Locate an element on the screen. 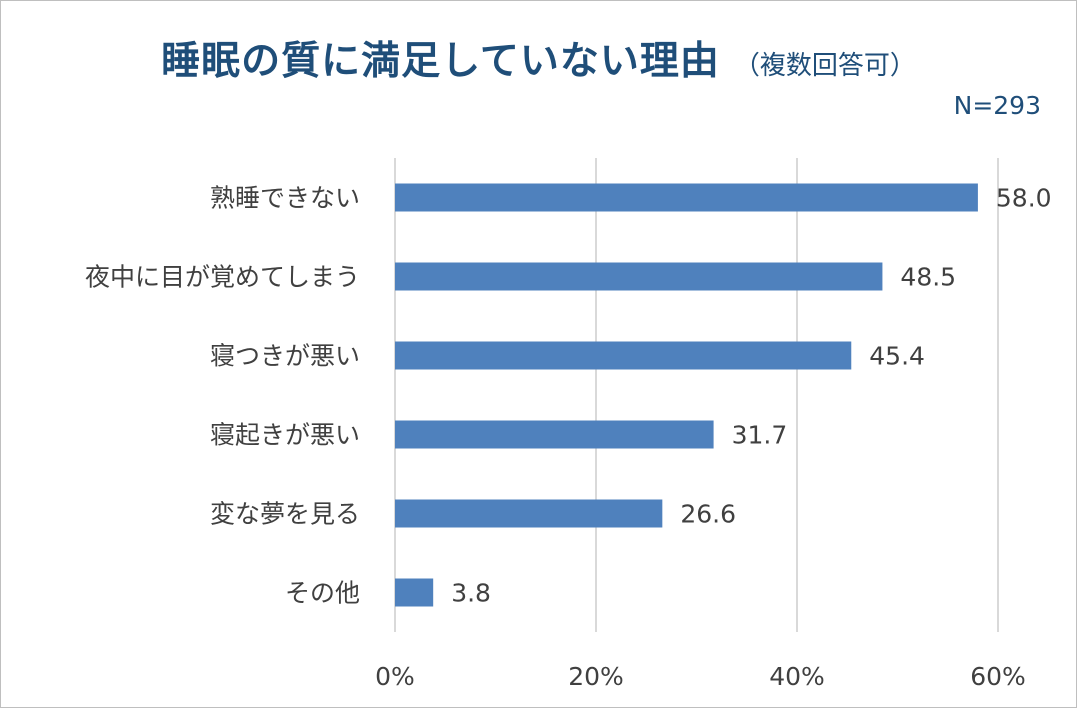  category-label: その他 is located at coordinates (322, 593).